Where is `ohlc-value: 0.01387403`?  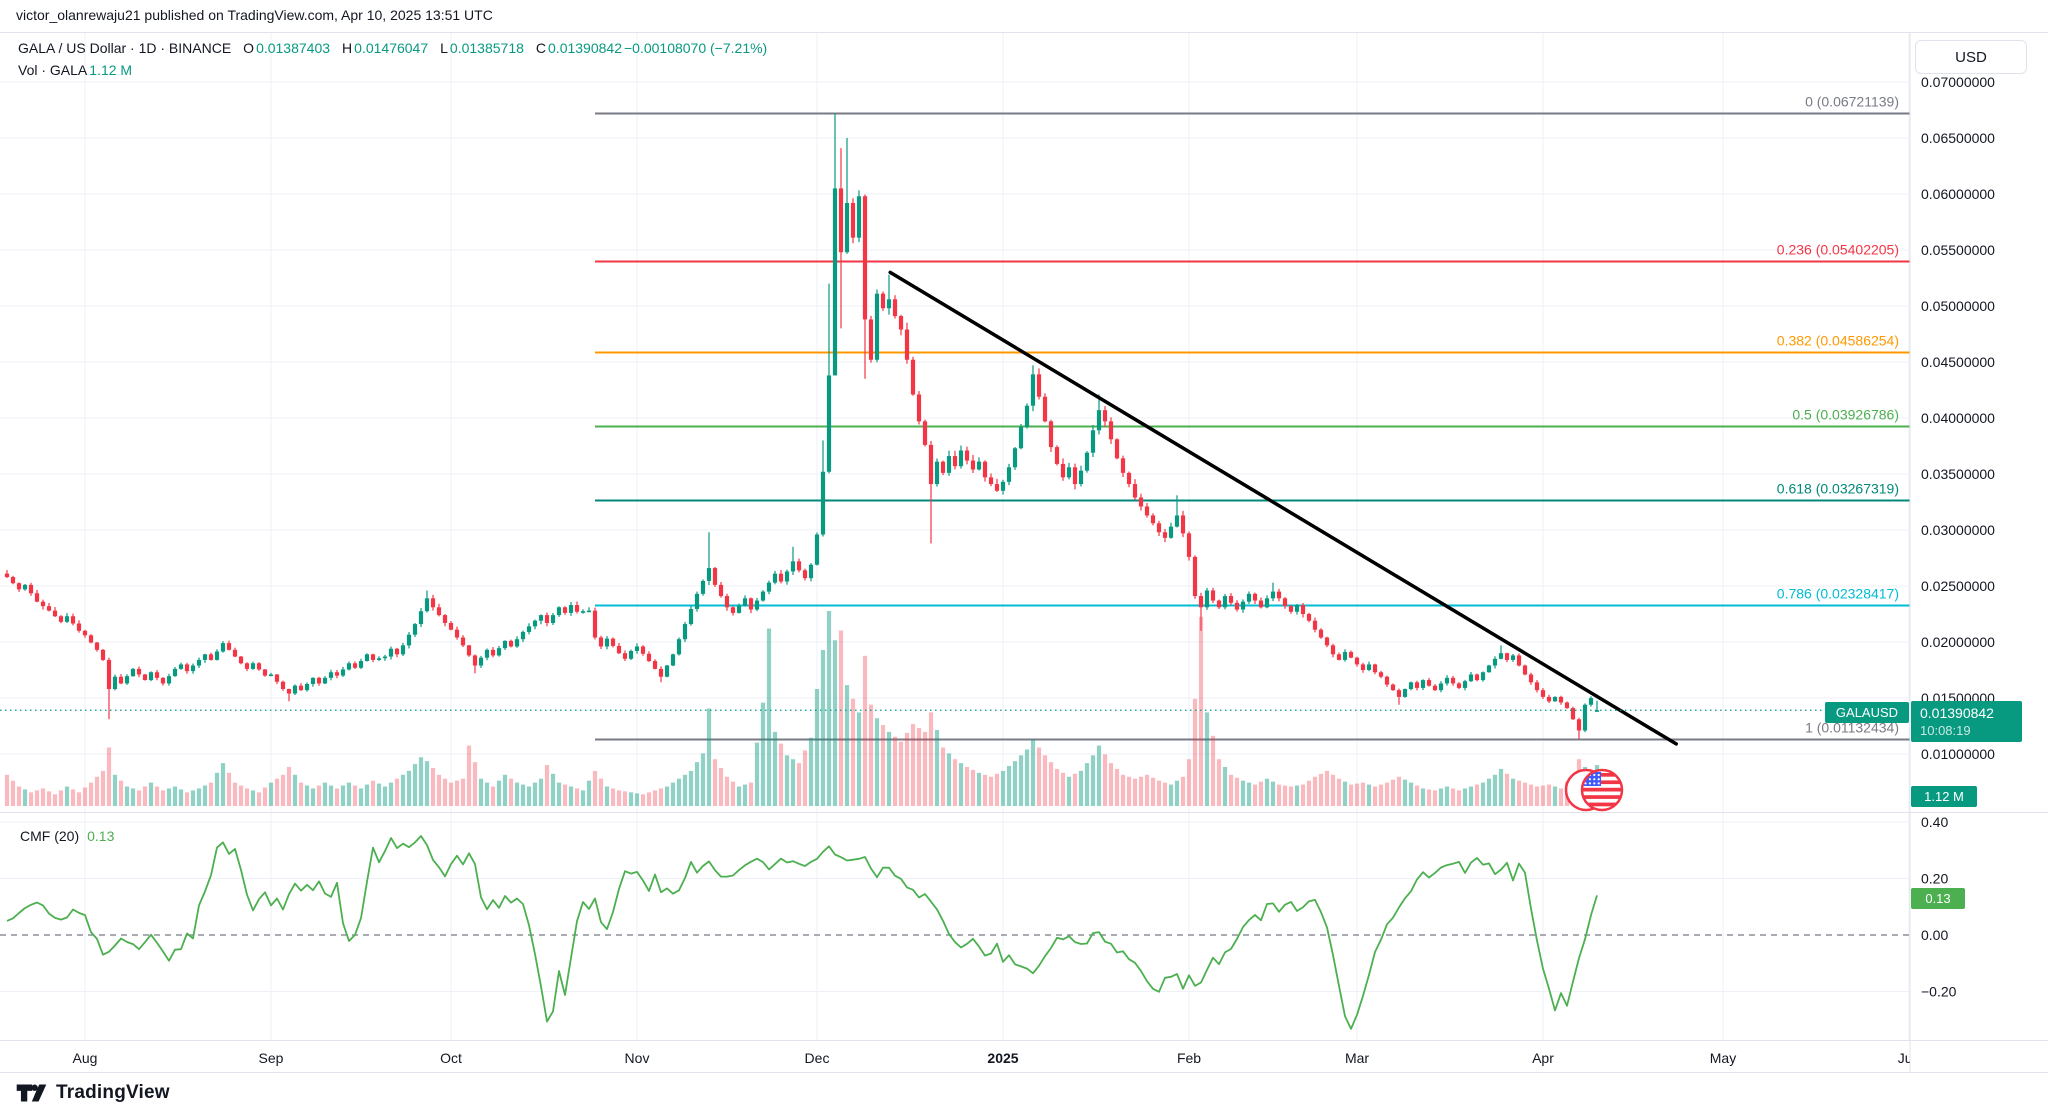
ohlc-value: 0.01387403 is located at coordinates (293, 48).